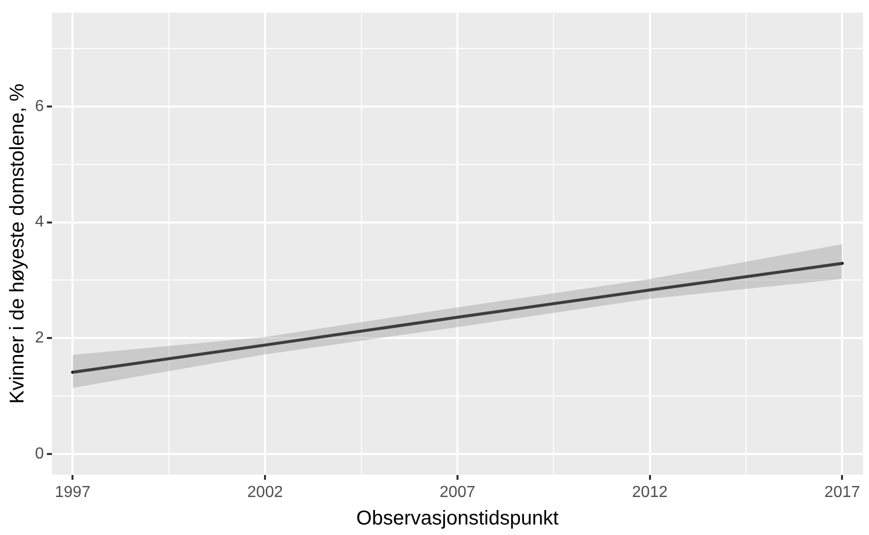 The image size is (869, 535). I want to click on x-tick-label: 2007, so click(458, 492).